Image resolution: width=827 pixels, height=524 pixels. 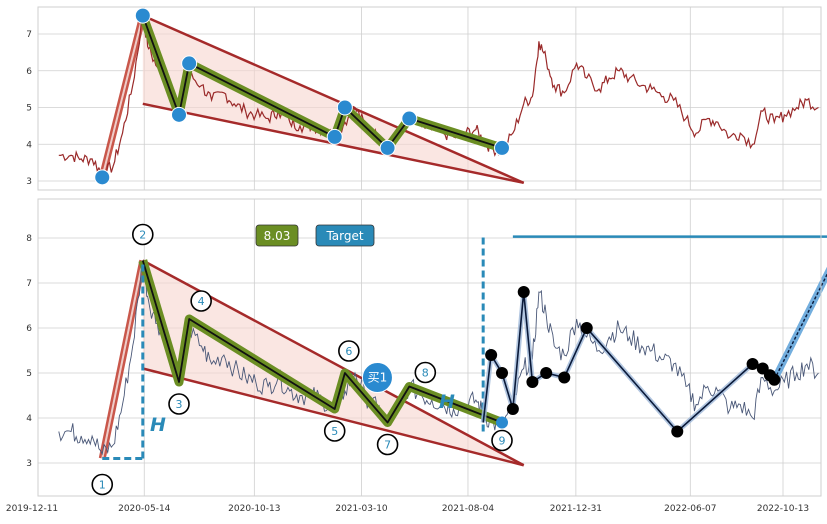 I want to click on price-badge: 8.03, so click(x=277, y=235).